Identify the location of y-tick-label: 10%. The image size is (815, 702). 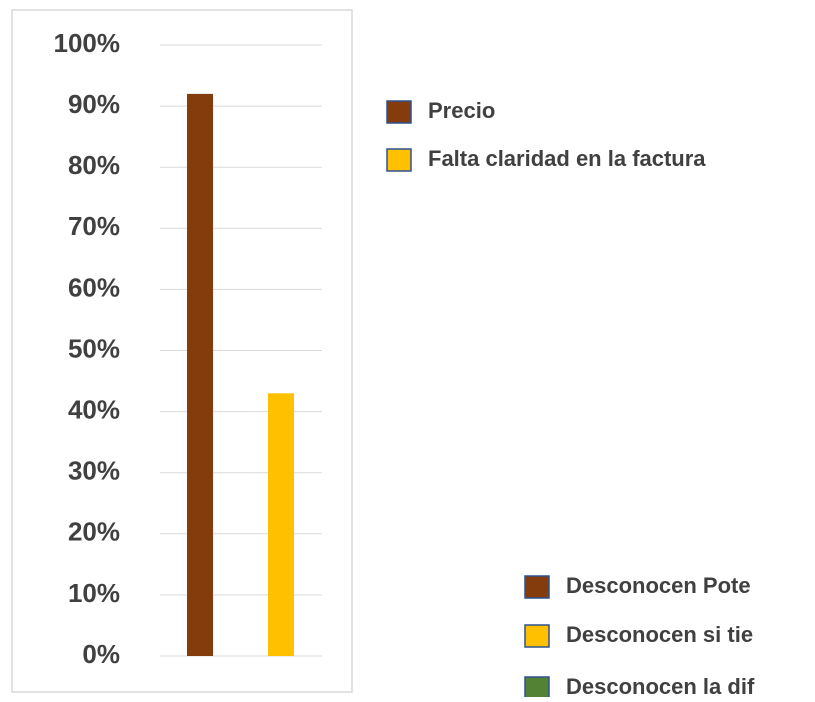
(94, 593).